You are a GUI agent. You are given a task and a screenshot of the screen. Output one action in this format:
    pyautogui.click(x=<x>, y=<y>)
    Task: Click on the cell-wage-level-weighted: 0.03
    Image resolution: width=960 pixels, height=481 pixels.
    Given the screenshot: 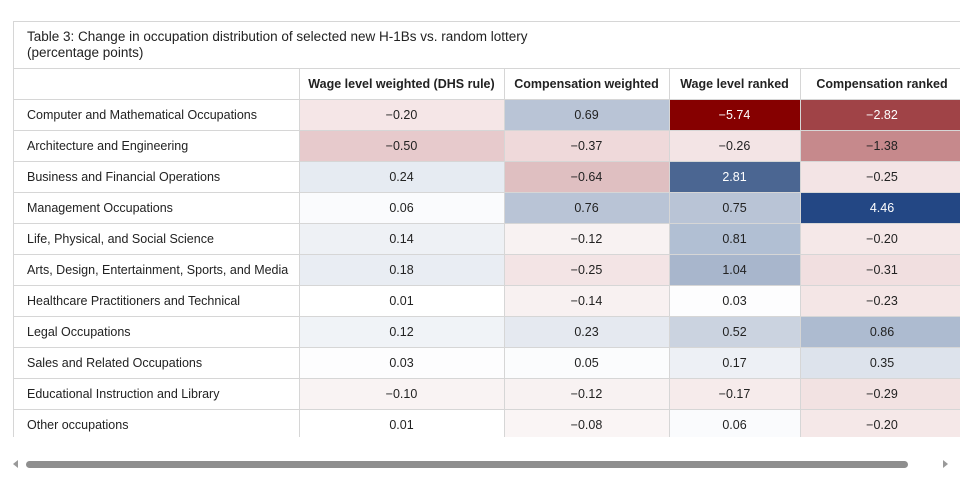 What is the action you would take?
    pyautogui.click(x=402, y=363)
    